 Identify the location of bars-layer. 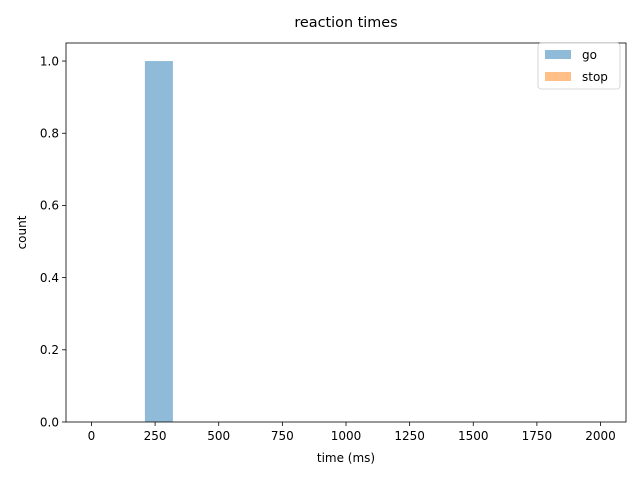
(158, 242).